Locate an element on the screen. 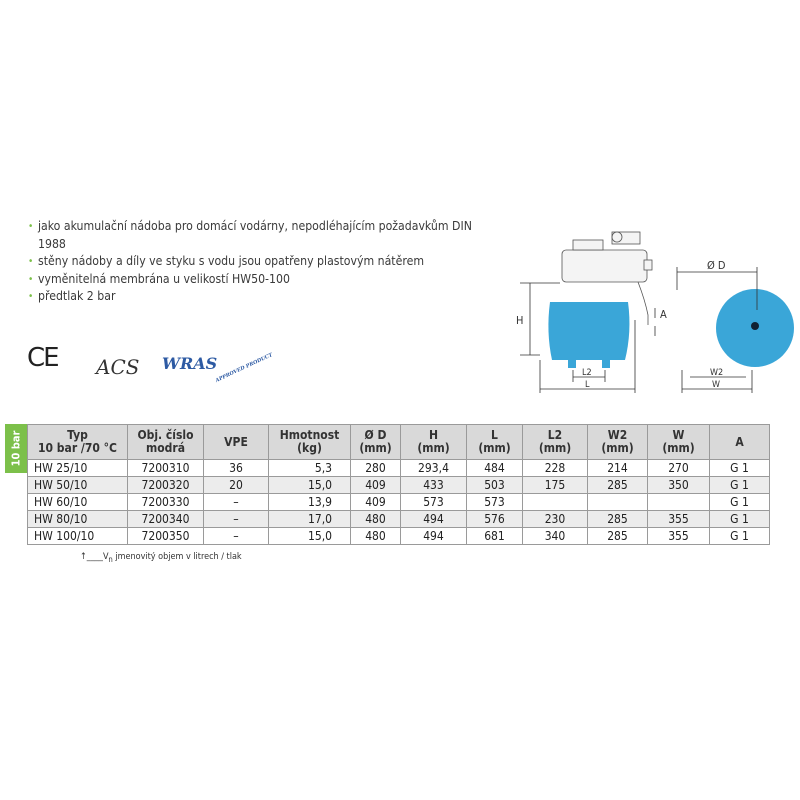  table-cell: 293,4 is located at coordinates (433, 468).